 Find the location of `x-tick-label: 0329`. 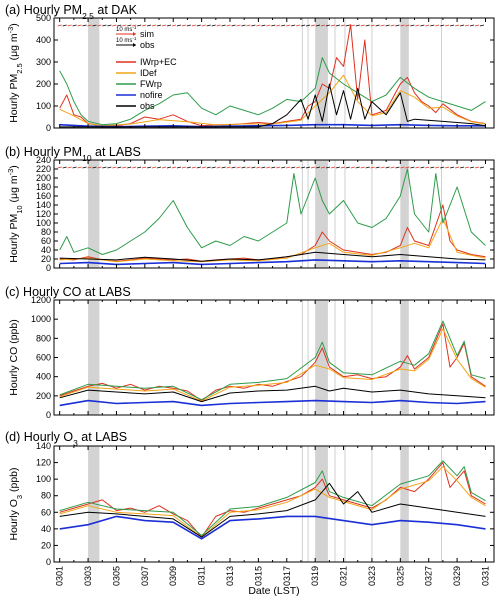

x-tick-label: 0329 is located at coordinates (457, 576).